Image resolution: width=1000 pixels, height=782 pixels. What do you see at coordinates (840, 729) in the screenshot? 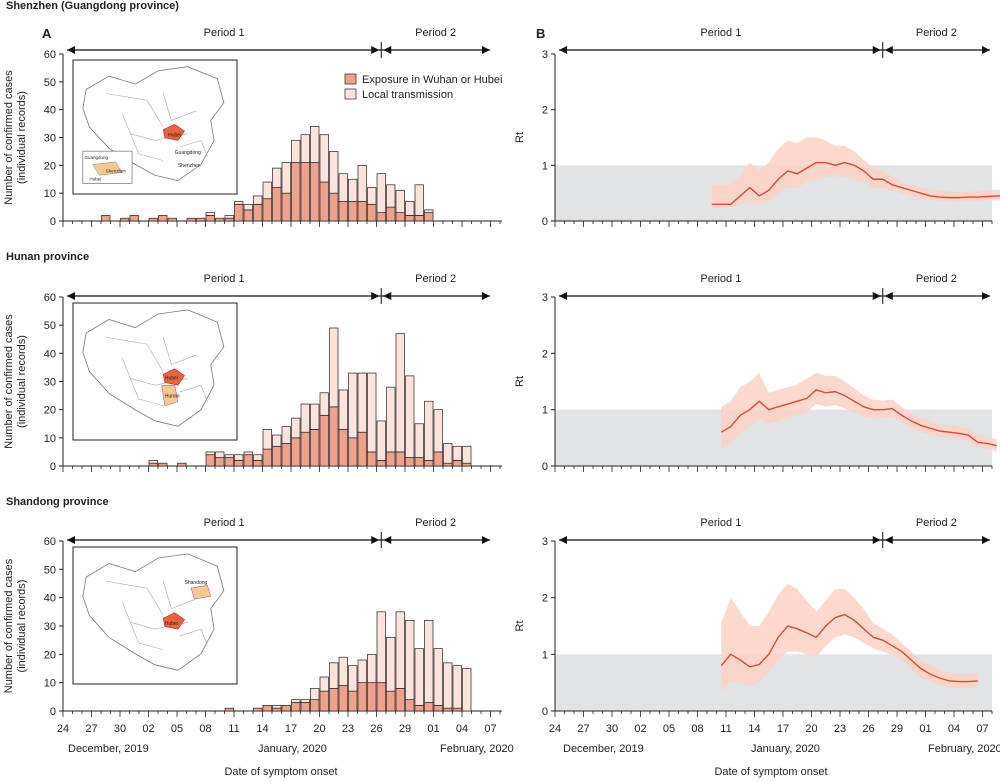
I see `rt-x-tick-label: 23` at bounding box center [840, 729].